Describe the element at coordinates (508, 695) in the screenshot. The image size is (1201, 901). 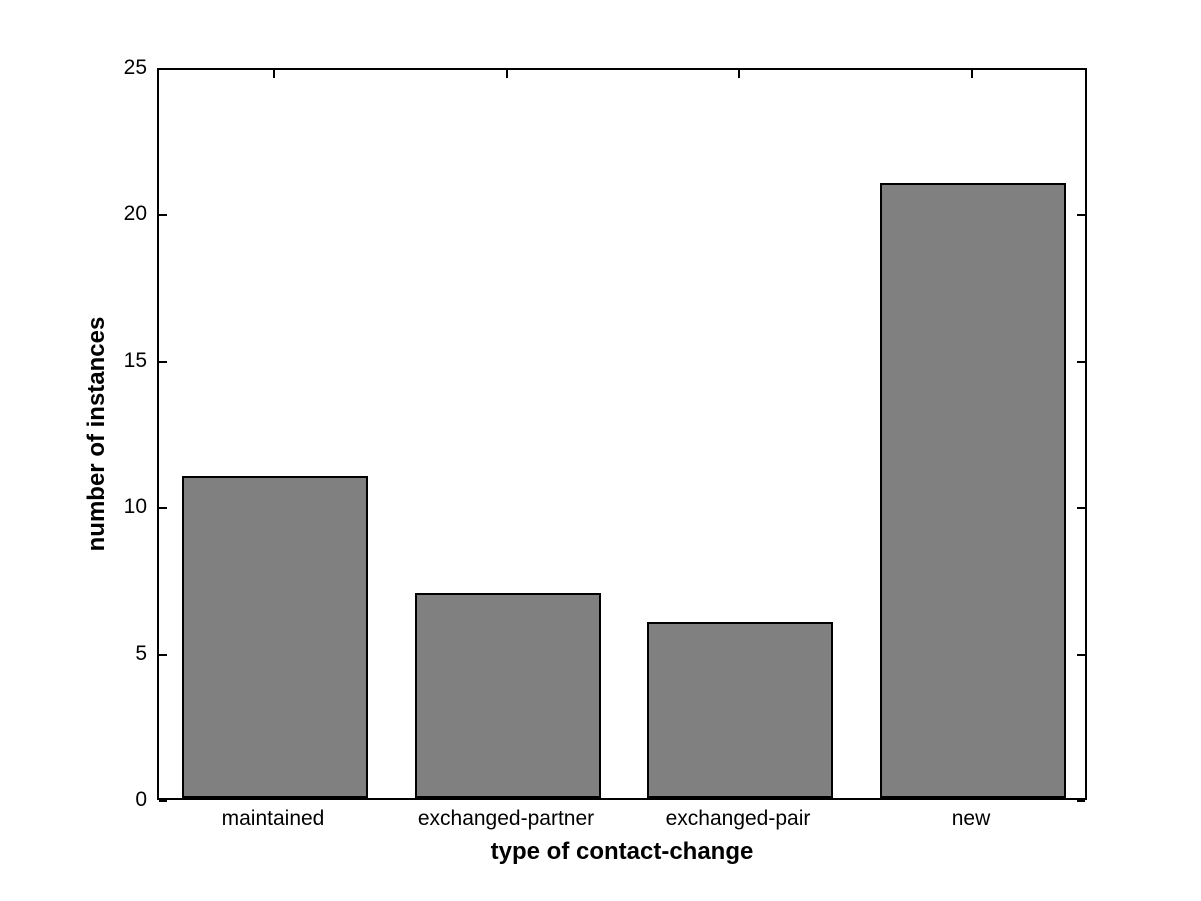
I see `bar-exchanged-partner` at that location.